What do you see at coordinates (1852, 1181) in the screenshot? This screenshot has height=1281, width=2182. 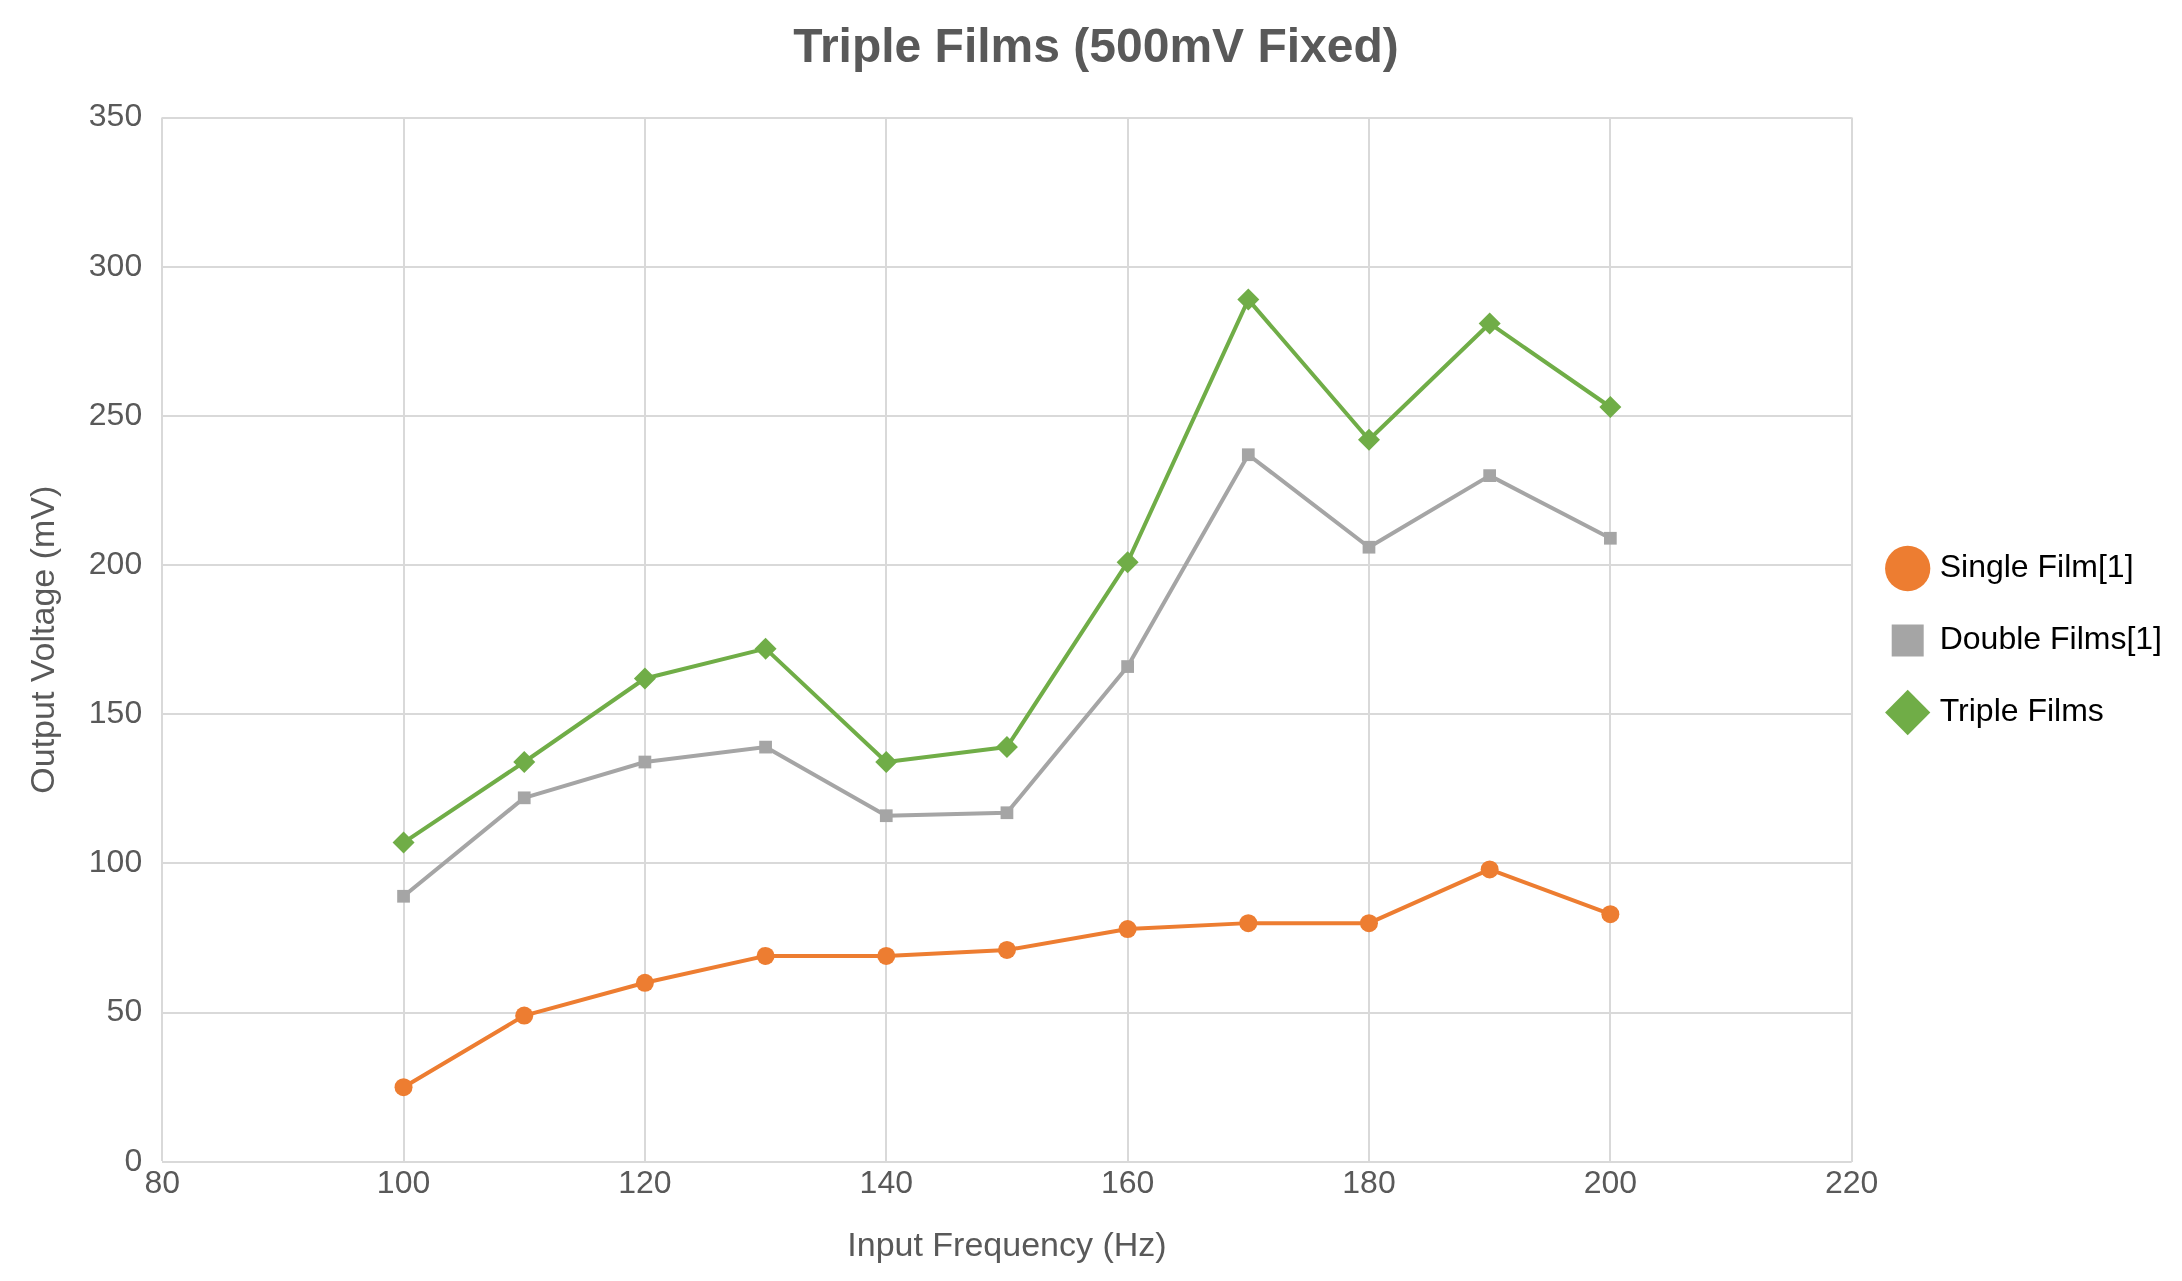 I see `x-tick-label: 220` at bounding box center [1852, 1181].